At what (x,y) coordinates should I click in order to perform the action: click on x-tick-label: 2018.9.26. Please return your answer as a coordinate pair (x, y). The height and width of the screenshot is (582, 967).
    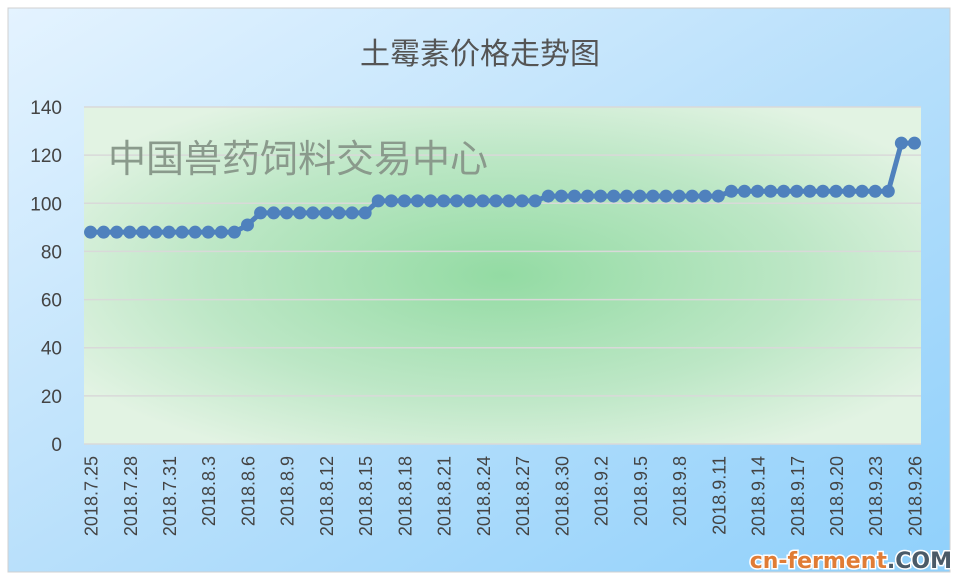
    Looking at the image, I should click on (915, 496).